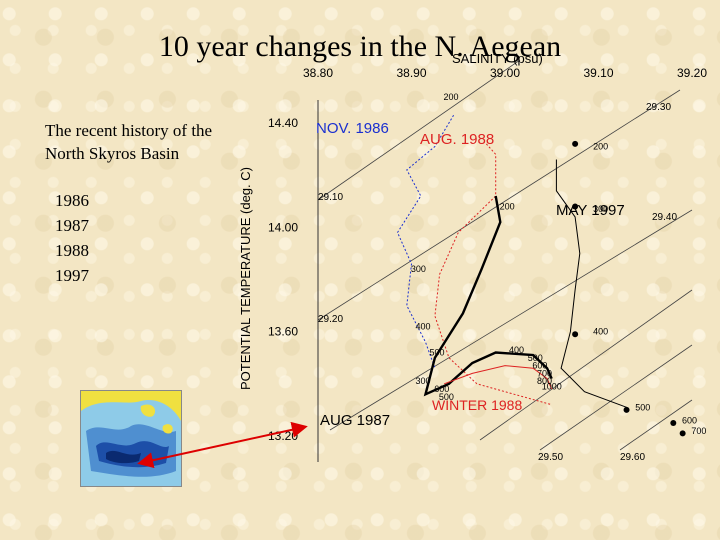 The width and height of the screenshot is (720, 540). What do you see at coordinates (283, 227) in the screenshot?
I see `y-tick-label: 14.00` at bounding box center [283, 227].